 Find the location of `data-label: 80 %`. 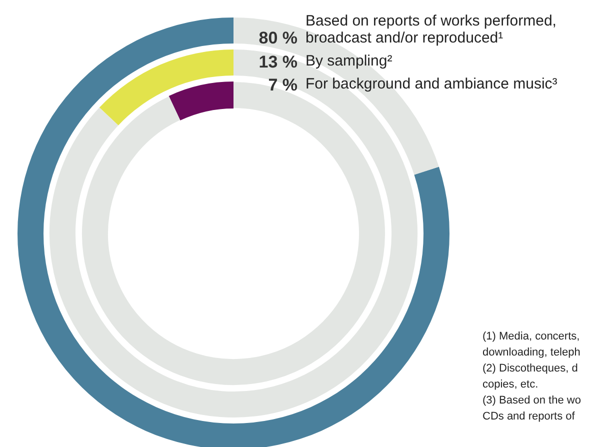

data-label: 80 % is located at coordinates (278, 38).